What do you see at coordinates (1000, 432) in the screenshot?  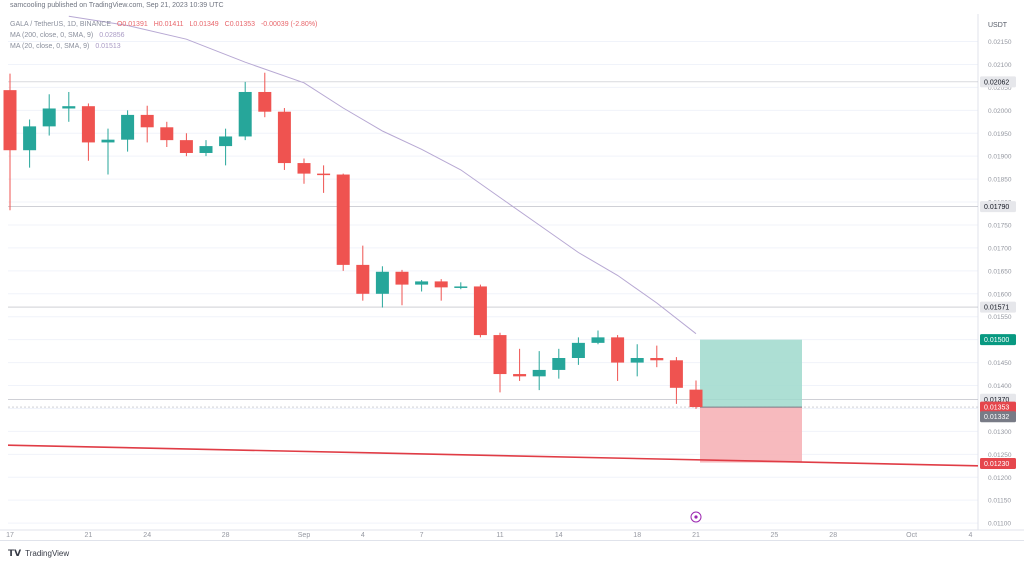 I see `y-tick-label: 0.01300` at bounding box center [1000, 432].